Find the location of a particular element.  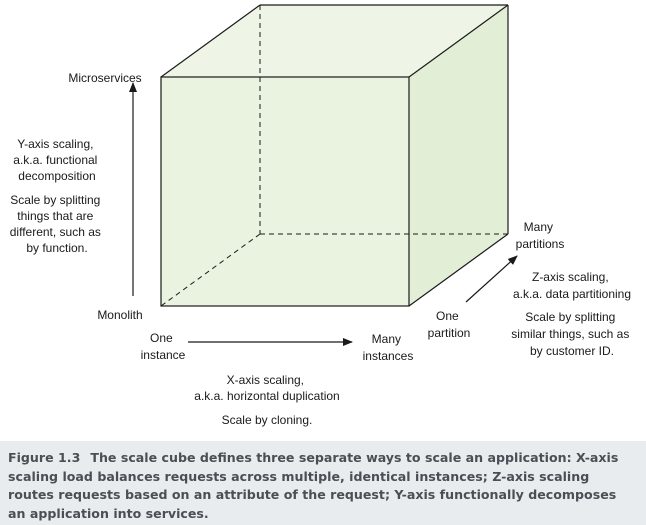

cube-right-face is located at coordinates (458, 155).